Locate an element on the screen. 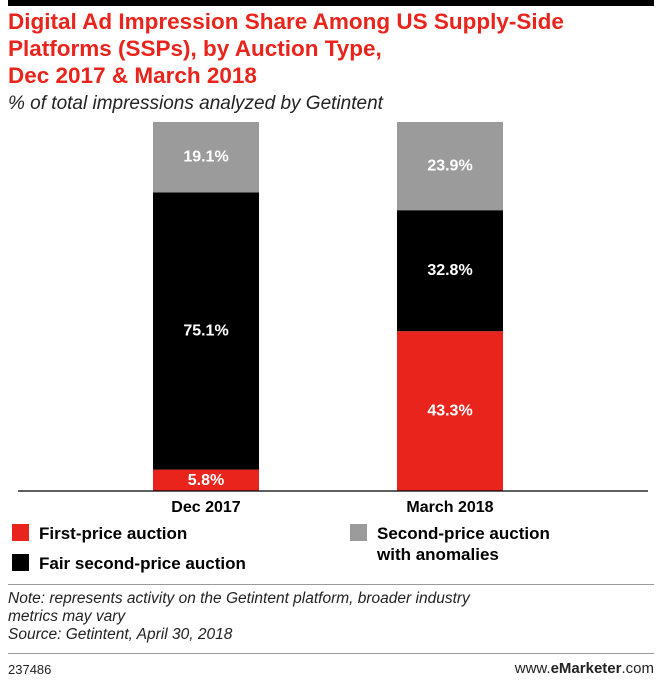 Image resolution: width=662 pixels, height=697 pixels. legend-item-second-price-anomalies: Second-price auction with anomalies is located at coordinates (450, 544).